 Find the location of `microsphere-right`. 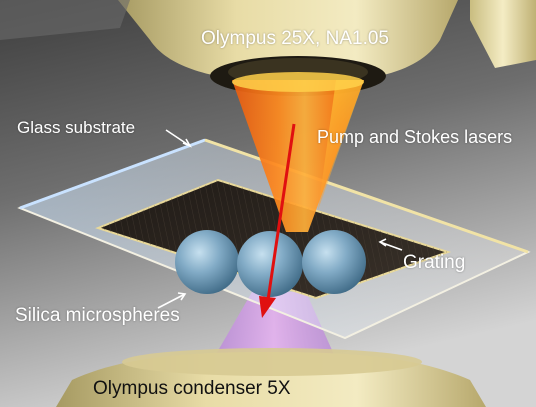

microsphere-right is located at coordinates (334, 262).